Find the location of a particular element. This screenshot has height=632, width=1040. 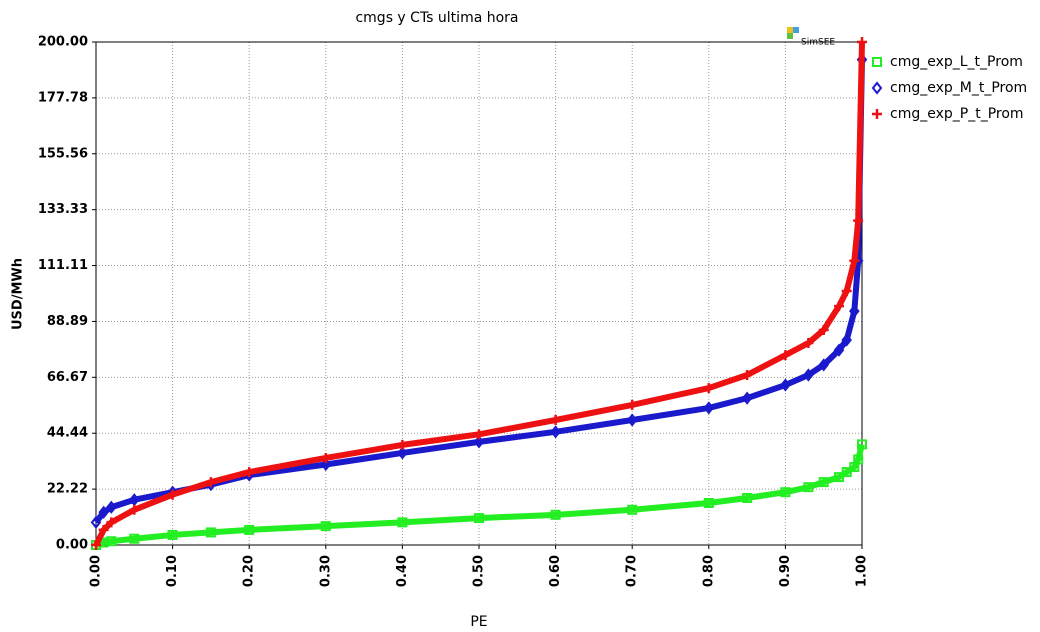

chart-title: cmgs y CTs ultima hora is located at coordinates (436, 18).